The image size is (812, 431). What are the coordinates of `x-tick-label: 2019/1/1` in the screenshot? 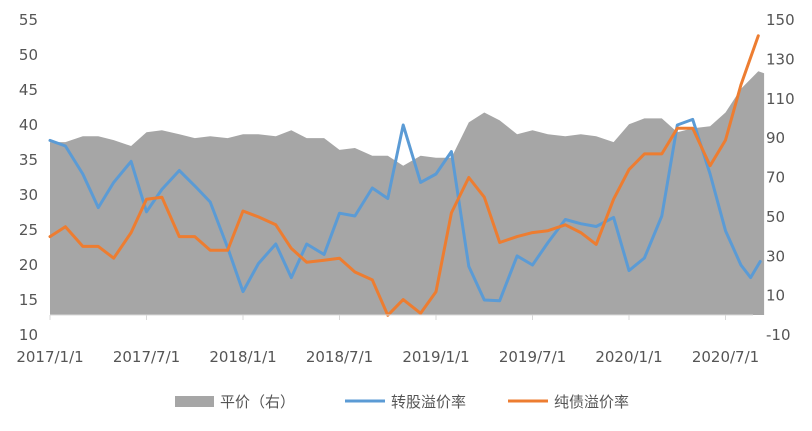 It's located at (435, 357).